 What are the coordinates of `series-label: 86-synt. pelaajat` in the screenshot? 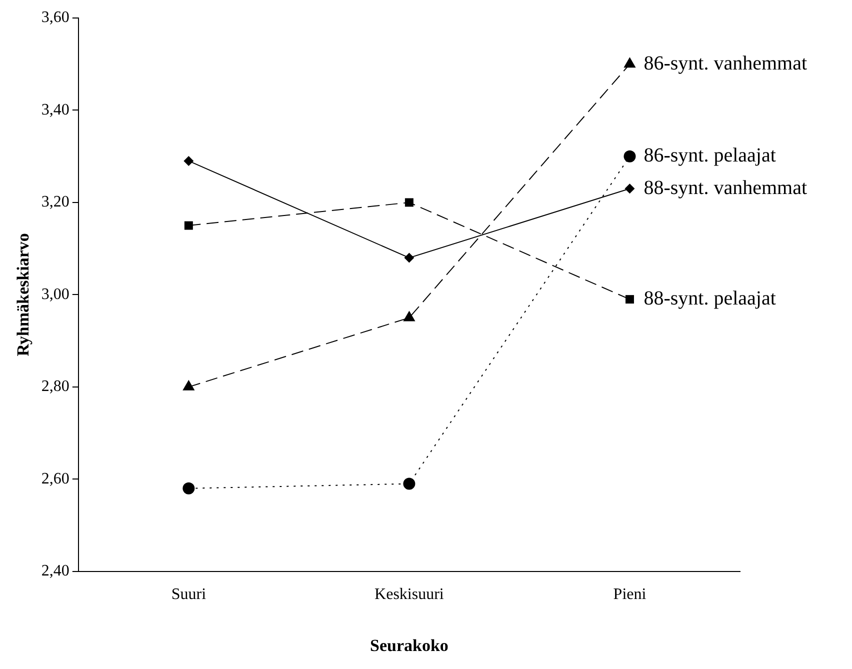 It's located at (710, 155).